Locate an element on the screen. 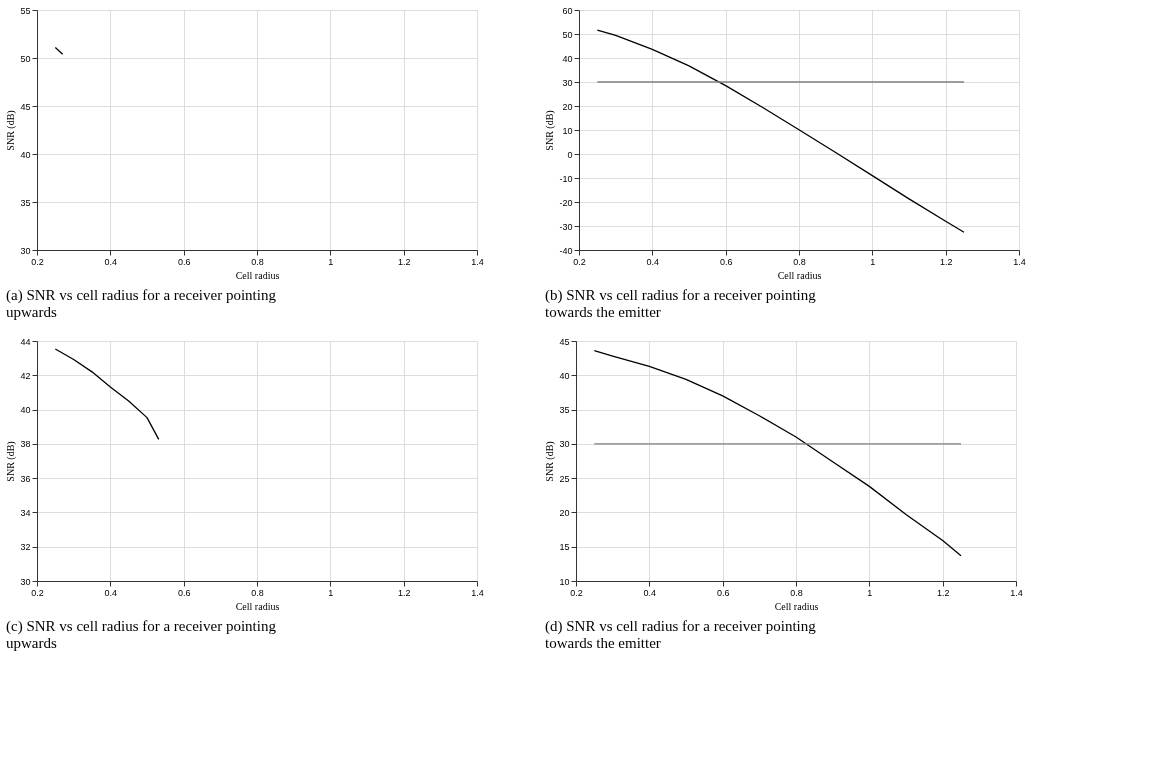  y-tick-label: 34 is located at coordinates (25, 512).